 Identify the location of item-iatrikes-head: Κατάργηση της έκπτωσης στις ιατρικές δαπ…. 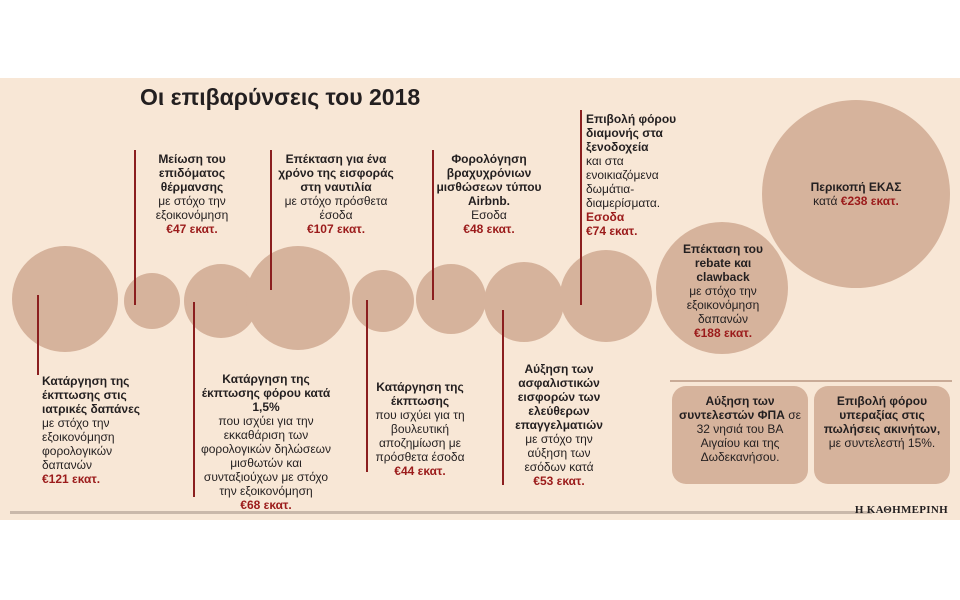
(91, 395).